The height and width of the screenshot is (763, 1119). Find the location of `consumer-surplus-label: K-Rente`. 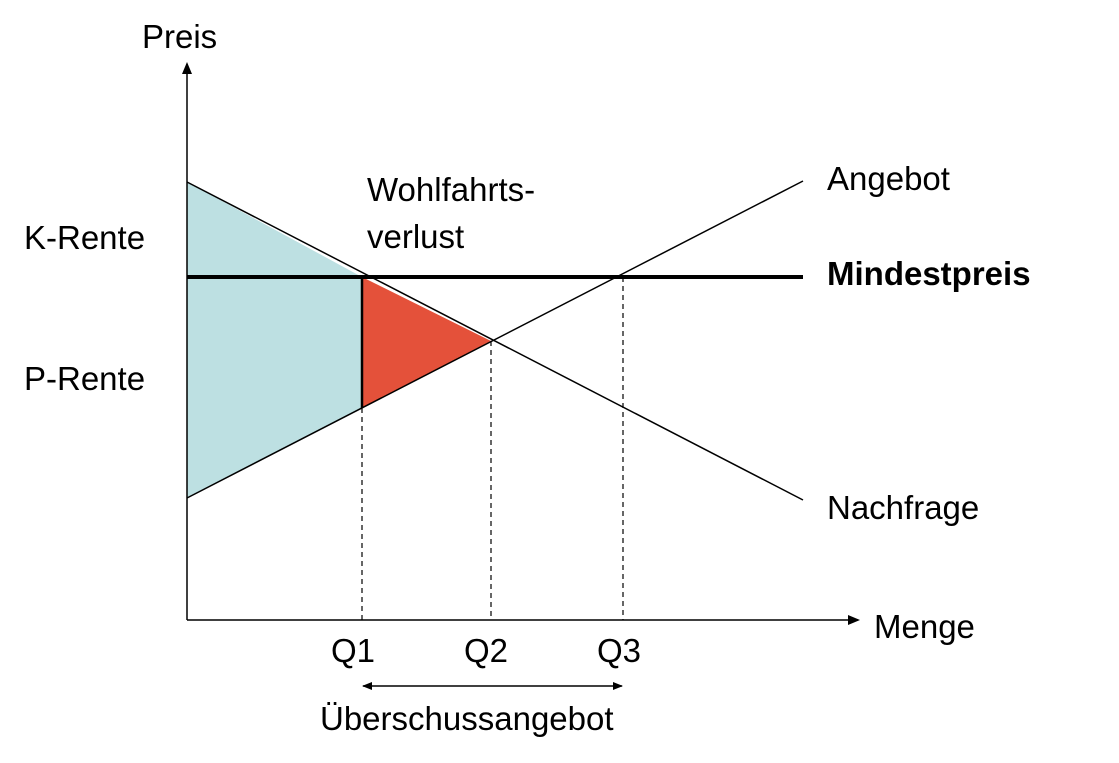

consumer-surplus-label: K-Rente is located at coordinates (84, 237).